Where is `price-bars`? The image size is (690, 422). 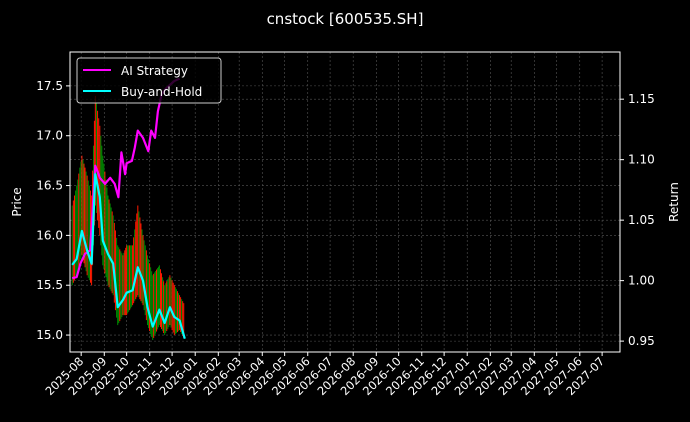
price-bars is located at coordinates (128, 218).